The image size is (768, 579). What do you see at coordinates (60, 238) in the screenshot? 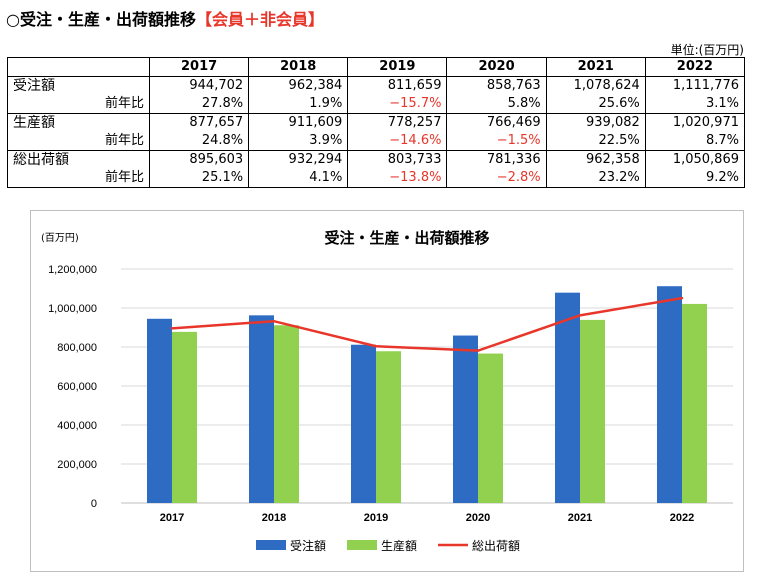
I see `y-axis-unit-label: (百万円)` at bounding box center [60, 238].